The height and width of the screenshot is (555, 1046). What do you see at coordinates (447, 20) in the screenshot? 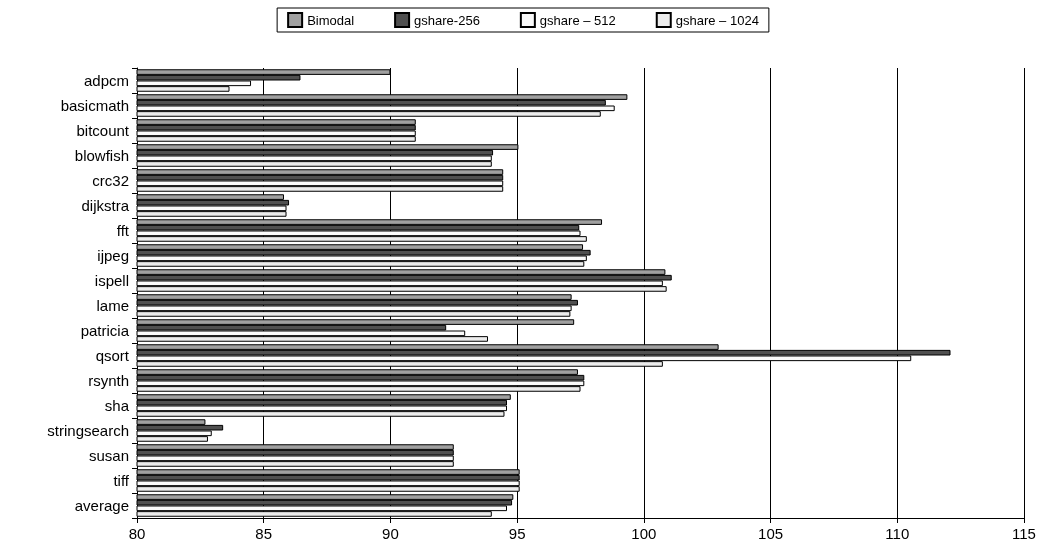
I see `legend-label: gshare-256` at bounding box center [447, 20].